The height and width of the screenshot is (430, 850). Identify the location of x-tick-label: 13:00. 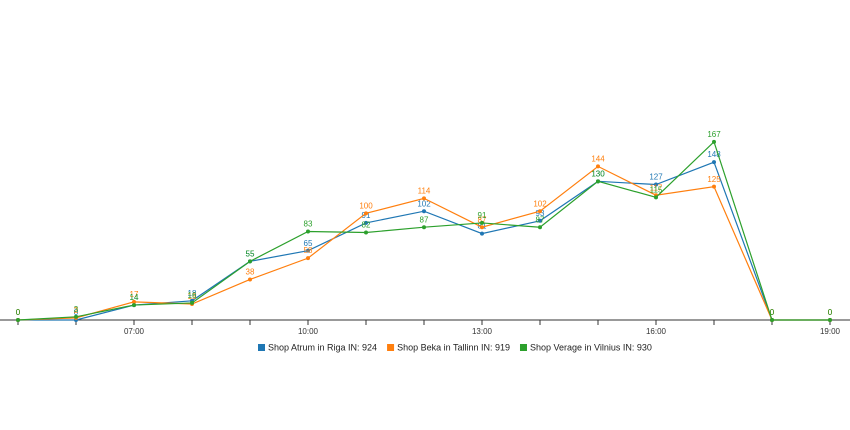
(482, 331).